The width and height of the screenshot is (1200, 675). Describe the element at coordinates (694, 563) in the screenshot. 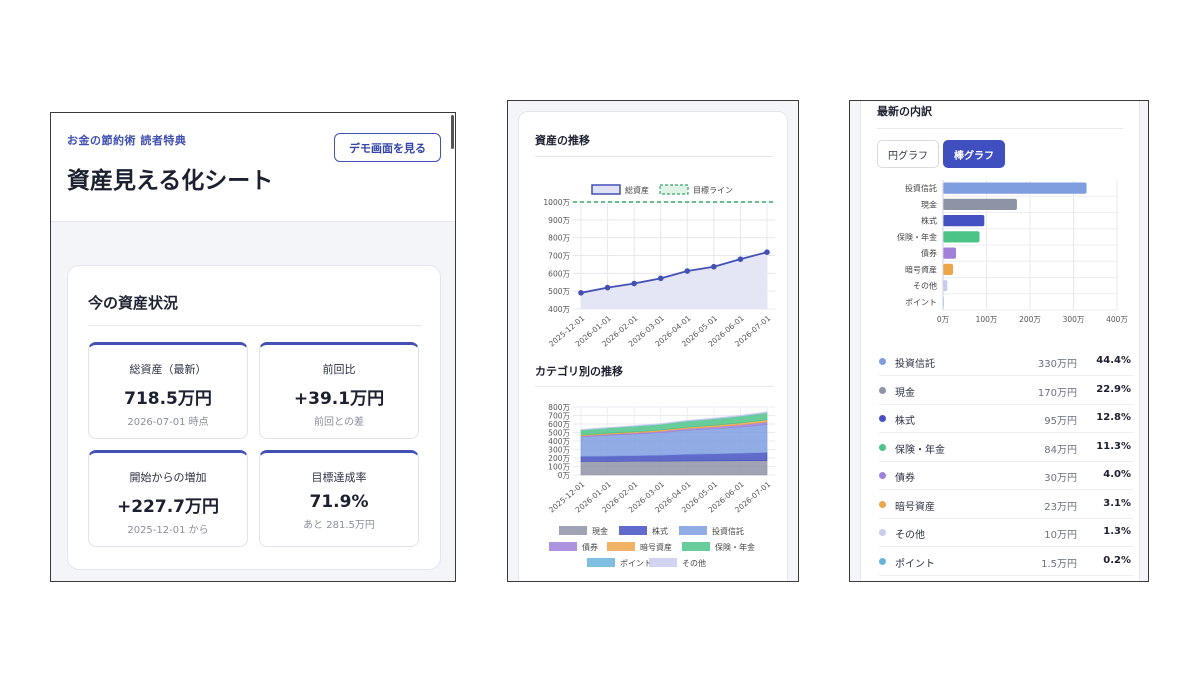

I see `legend-label: その他` at that location.